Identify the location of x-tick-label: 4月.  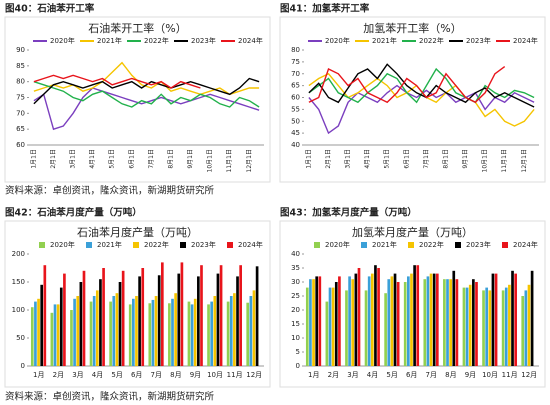
(372, 375).